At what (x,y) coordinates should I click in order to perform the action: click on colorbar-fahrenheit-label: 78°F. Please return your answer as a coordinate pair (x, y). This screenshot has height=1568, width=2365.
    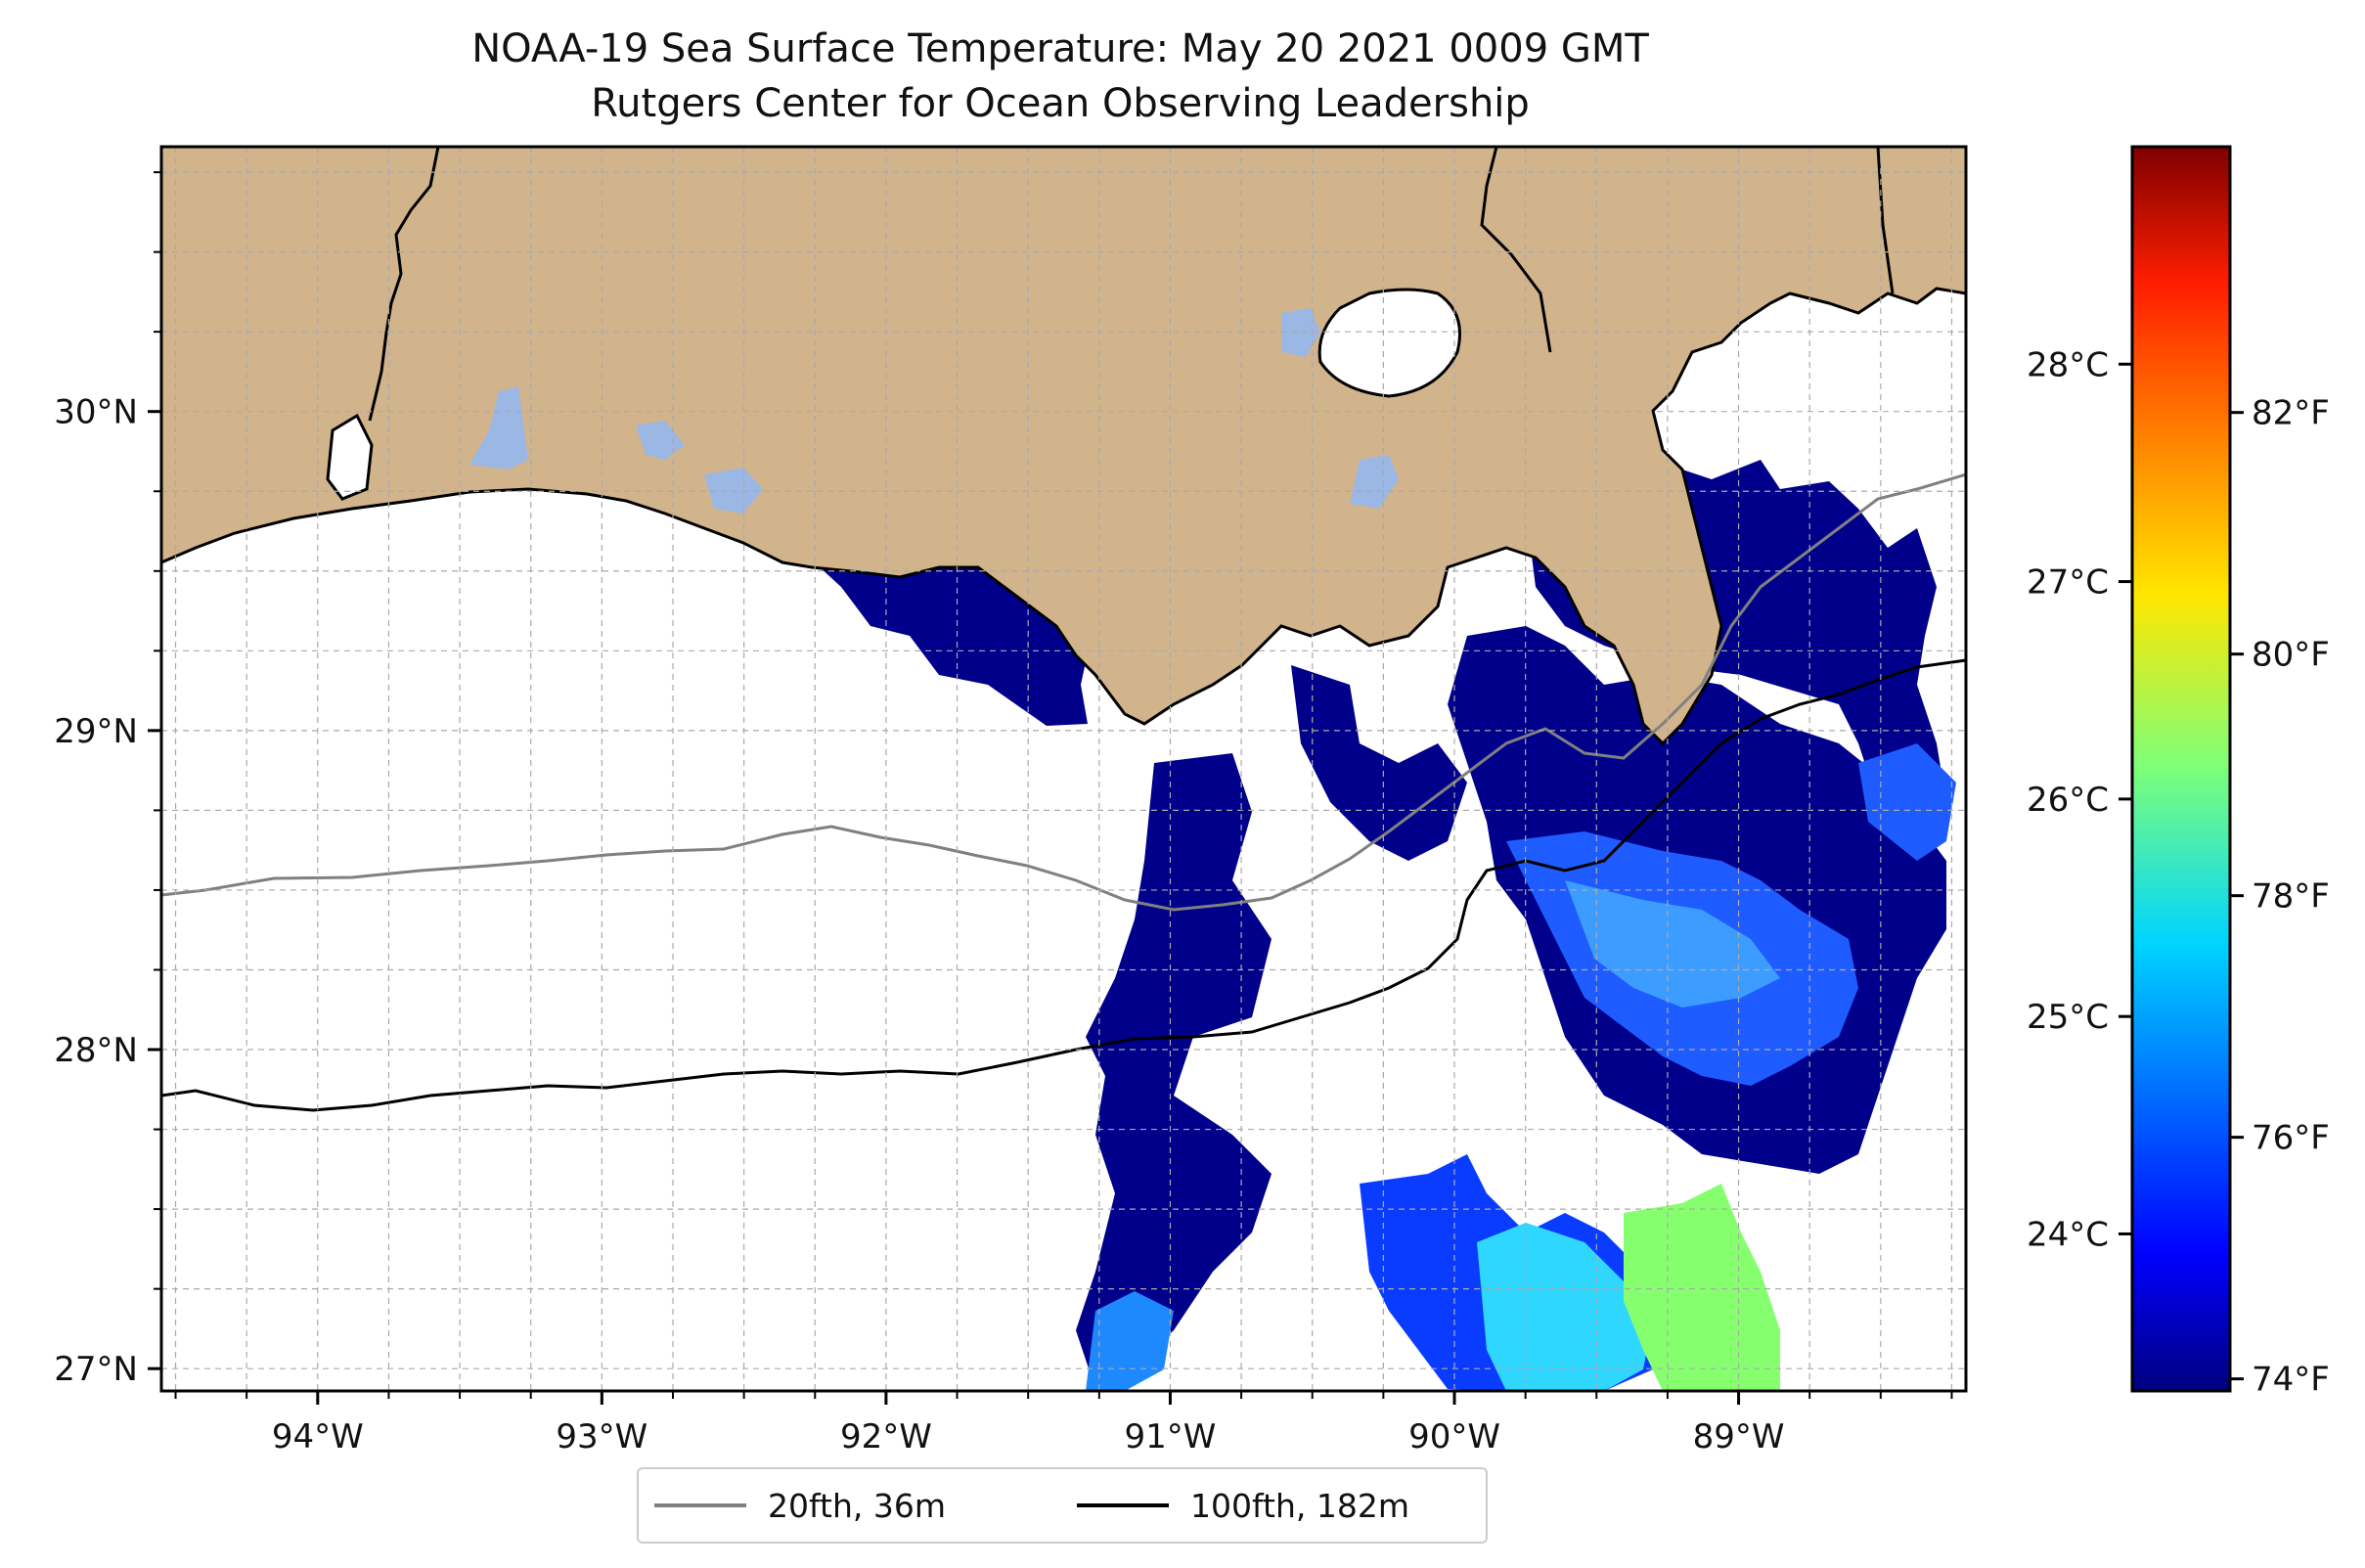
    Looking at the image, I should click on (2291, 897).